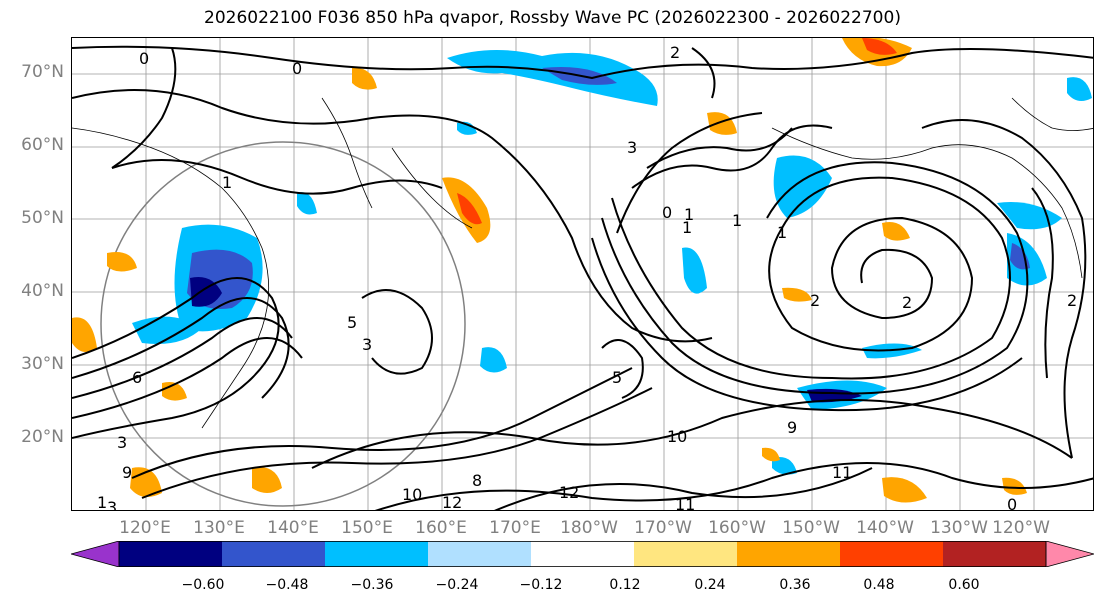 The image size is (1105, 604). Describe the element at coordinates (541, 585) in the screenshot. I see `colorbar-tick-label: −0.12` at that location.